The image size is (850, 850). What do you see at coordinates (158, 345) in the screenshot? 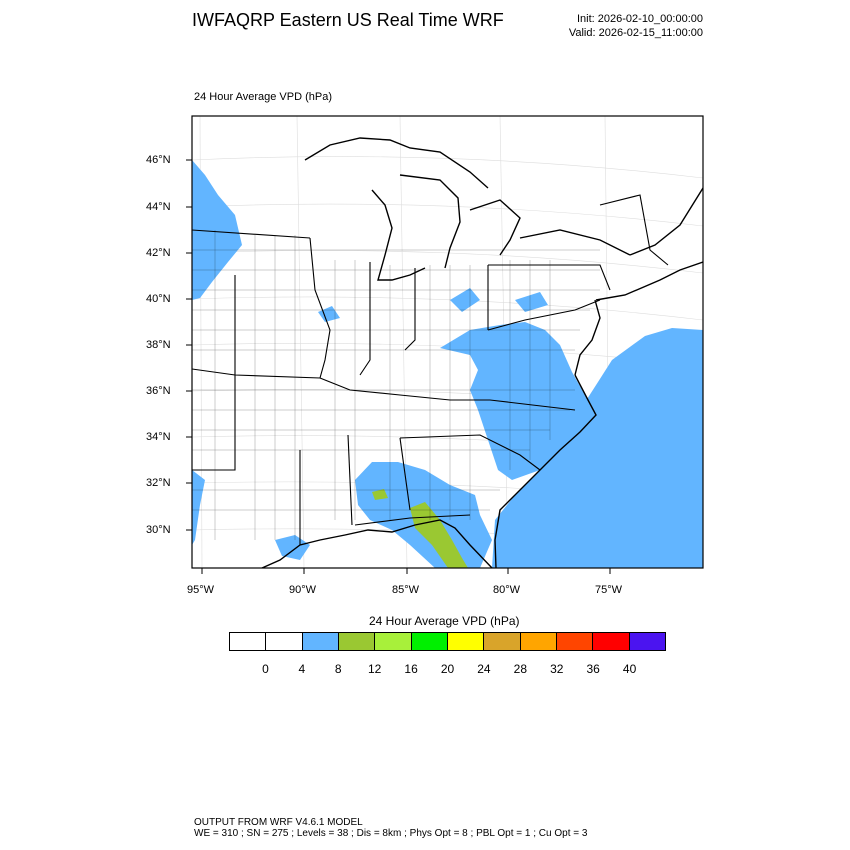
I see `lat-label-38: 38°N` at bounding box center [158, 345].